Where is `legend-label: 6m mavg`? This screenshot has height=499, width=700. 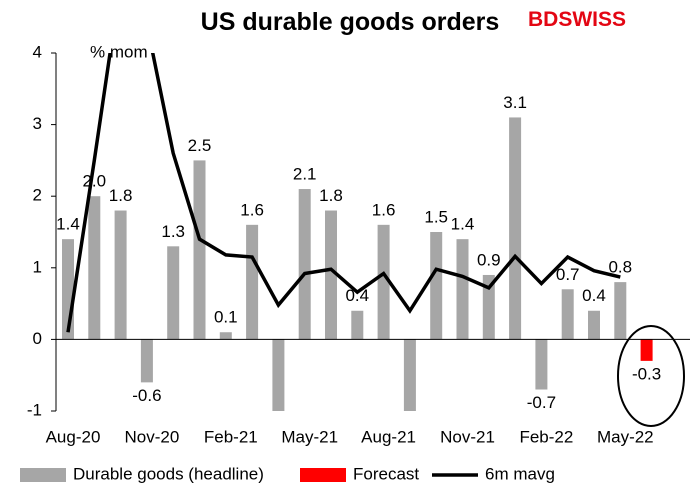 legend-label: 6m mavg is located at coordinates (520, 473).